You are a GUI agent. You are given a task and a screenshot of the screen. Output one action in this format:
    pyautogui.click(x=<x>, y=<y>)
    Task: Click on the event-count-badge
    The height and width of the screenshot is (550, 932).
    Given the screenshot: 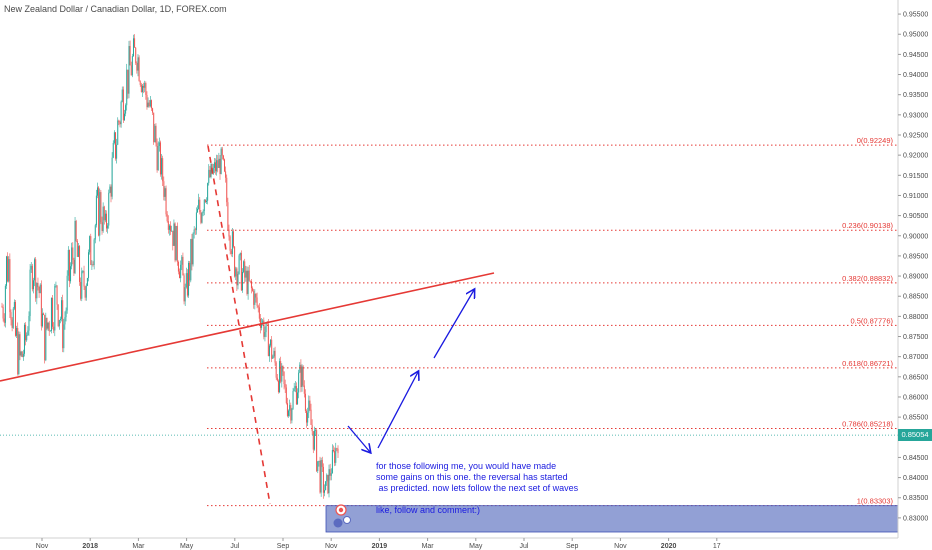 What is the action you would take?
    pyautogui.click(x=347, y=520)
    